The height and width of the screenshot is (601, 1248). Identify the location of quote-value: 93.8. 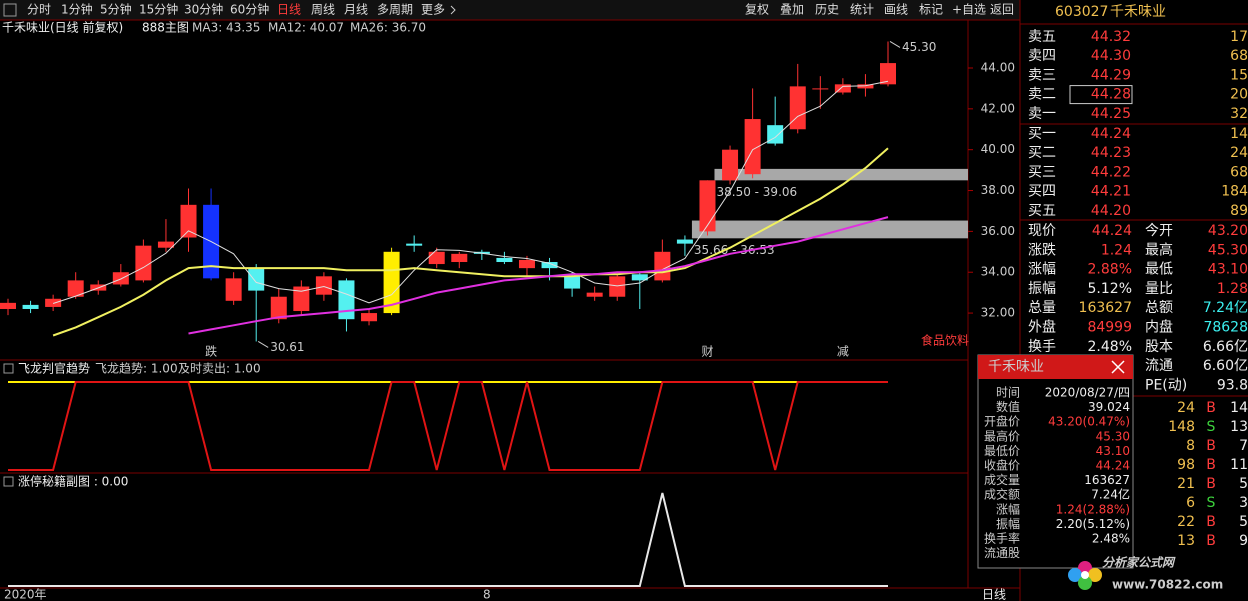
(1232, 385).